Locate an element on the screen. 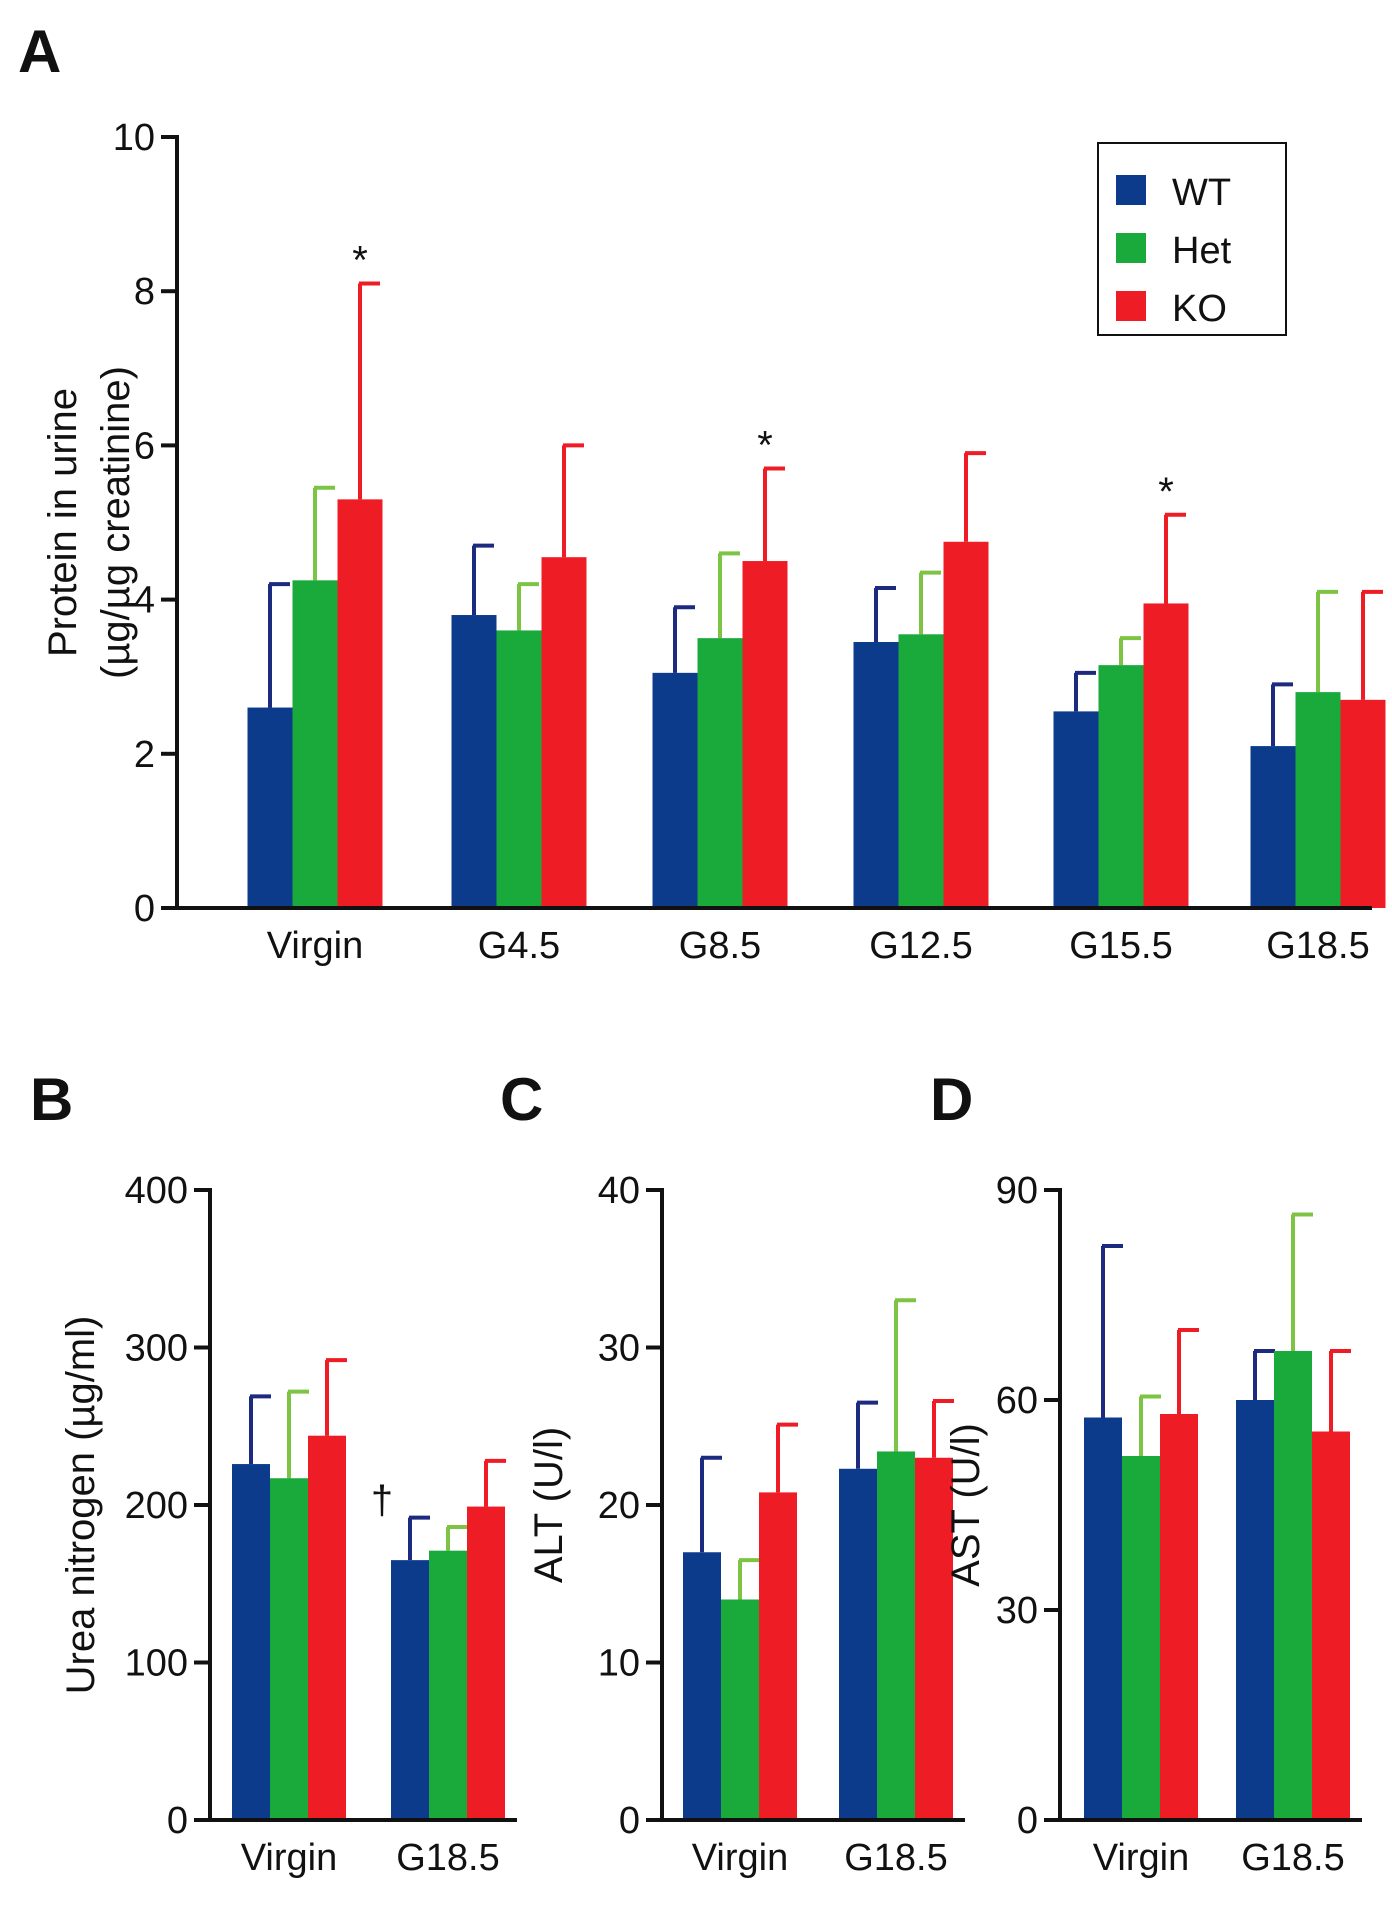 The height and width of the screenshot is (1922, 1392). panel-b-y-tick-label: 400 is located at coordinates (156, 1191).